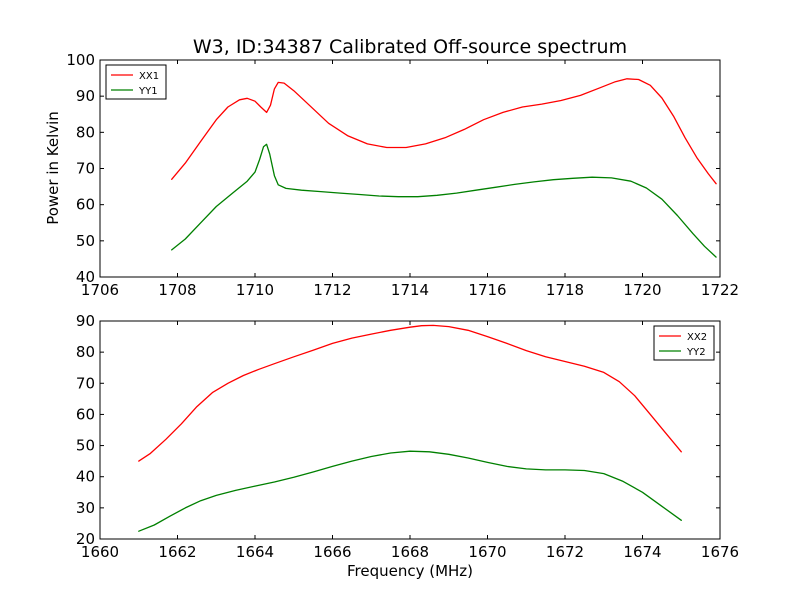 This screenshot has width=800, height=600. I want to click on x-tick-label: 1712, so click(332, 290).